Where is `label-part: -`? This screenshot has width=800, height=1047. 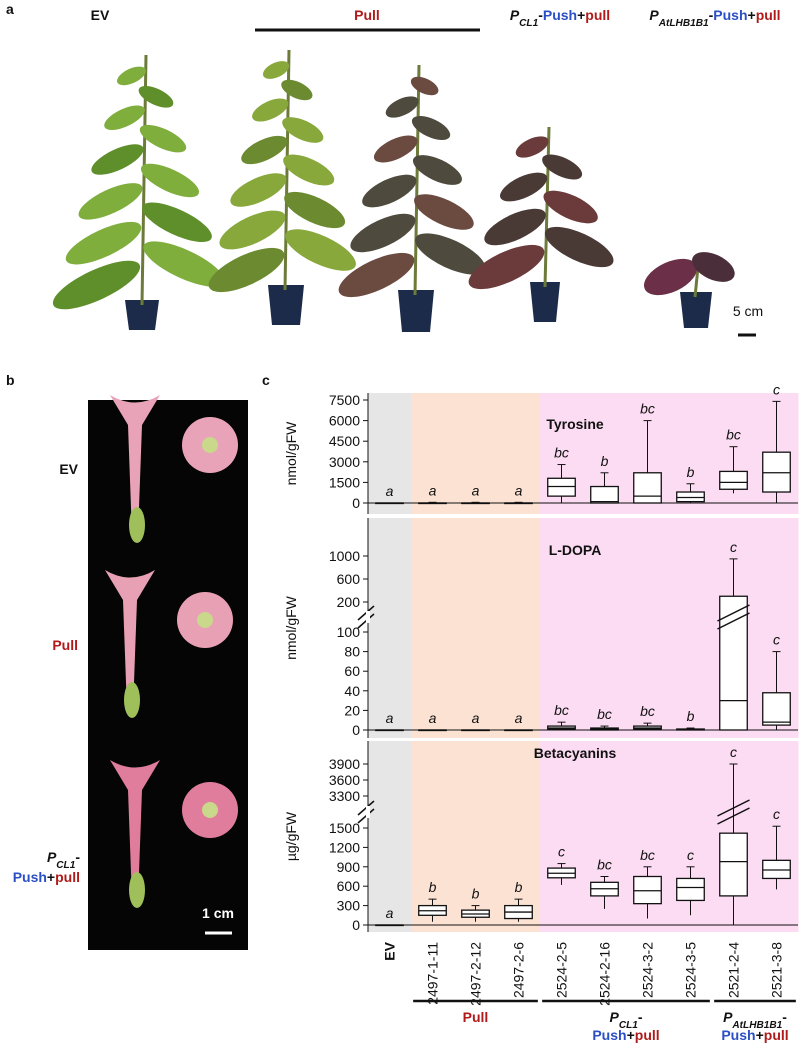
label-part: - is located at coordinates (784, 1017).